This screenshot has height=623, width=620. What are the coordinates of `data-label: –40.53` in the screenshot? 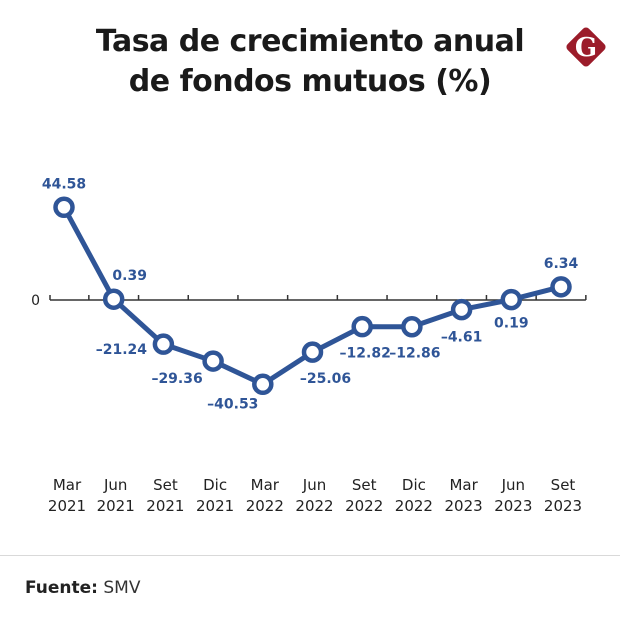 It's located at (232, 404).